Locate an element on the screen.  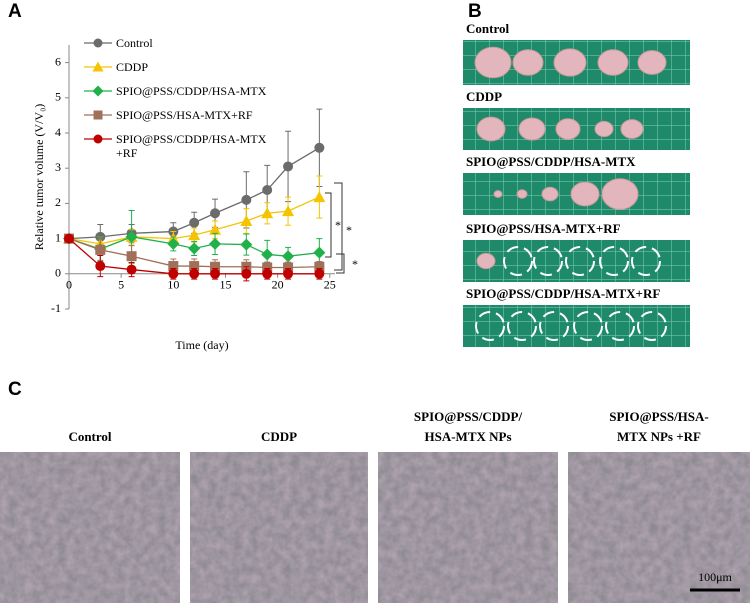
x-tick-label: 20 is located at coordinates (278, 285).